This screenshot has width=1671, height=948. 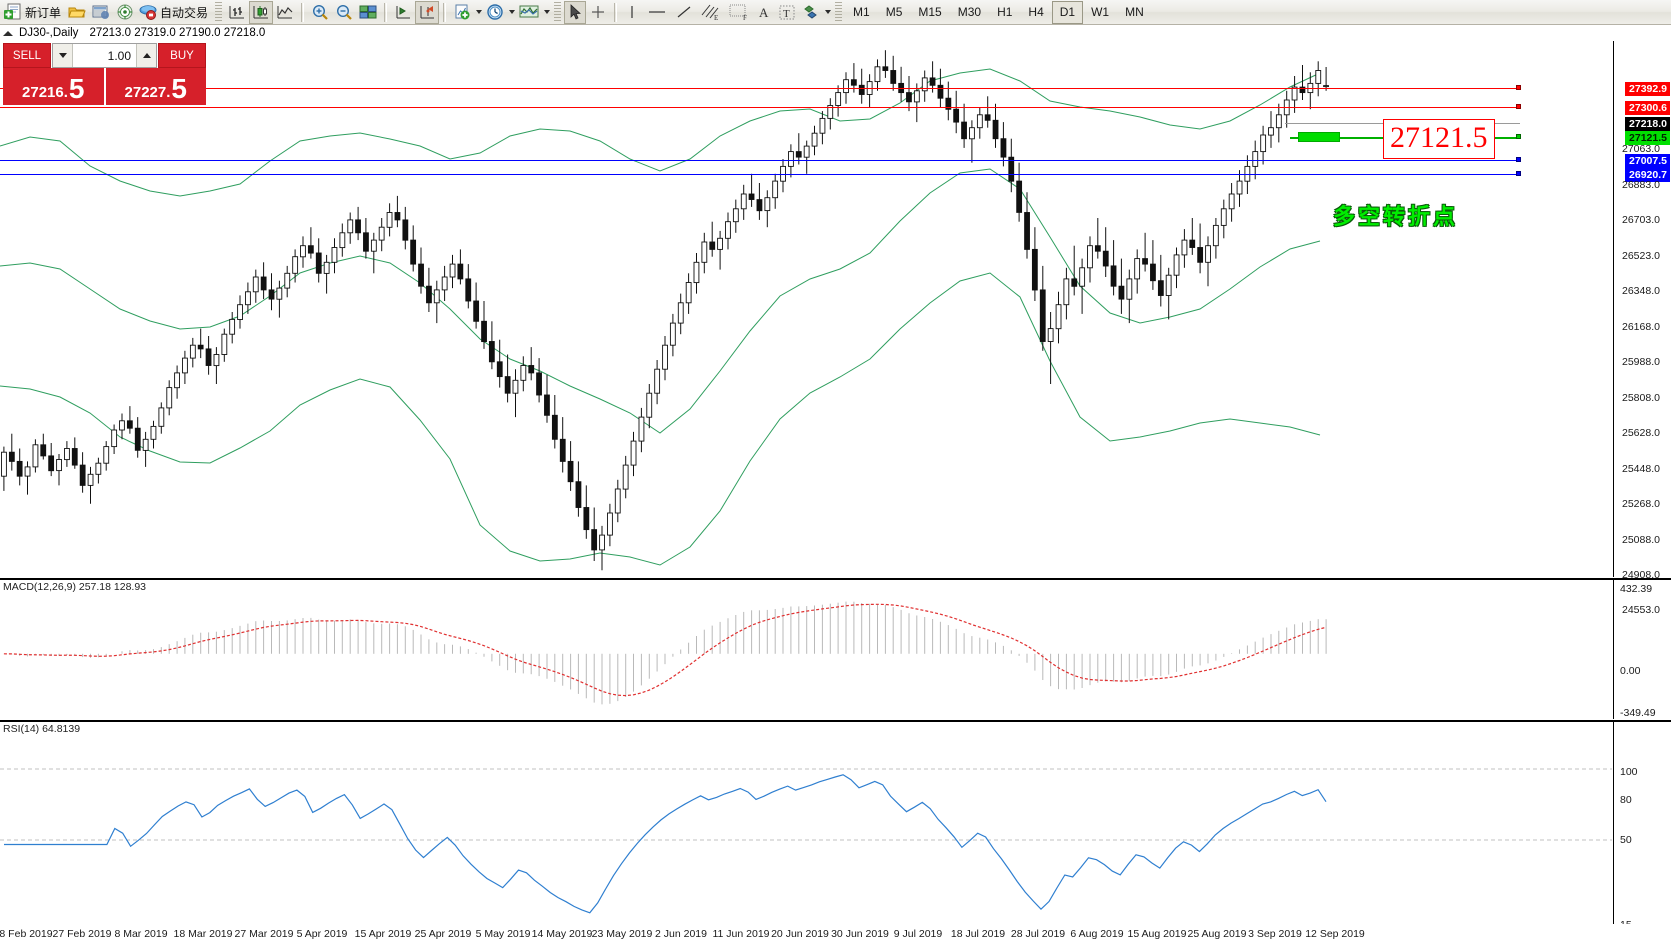 I want to click on collapse-triangle-icon, so click(x=8, y=33).